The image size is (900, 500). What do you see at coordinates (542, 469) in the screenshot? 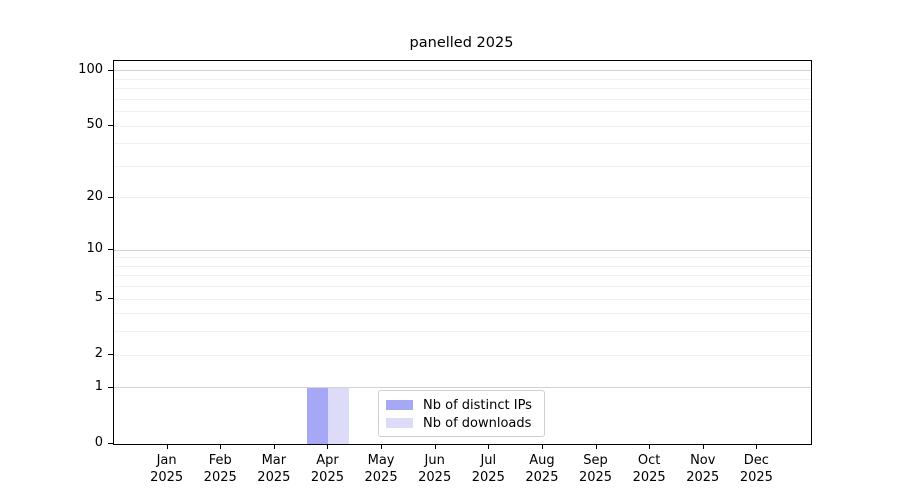
I see `x-tick-label: Aug 2025` at bounding box center [542, 469].